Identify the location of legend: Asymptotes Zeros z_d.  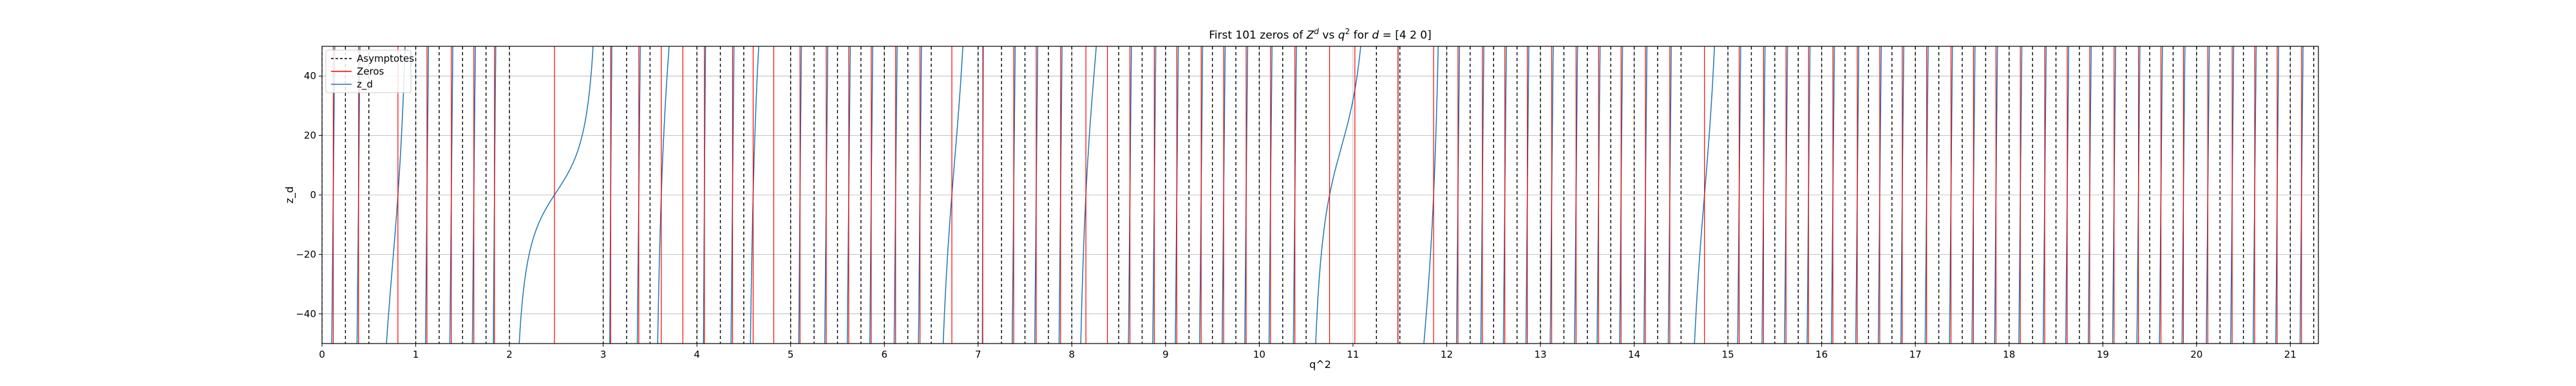
(369, 71).